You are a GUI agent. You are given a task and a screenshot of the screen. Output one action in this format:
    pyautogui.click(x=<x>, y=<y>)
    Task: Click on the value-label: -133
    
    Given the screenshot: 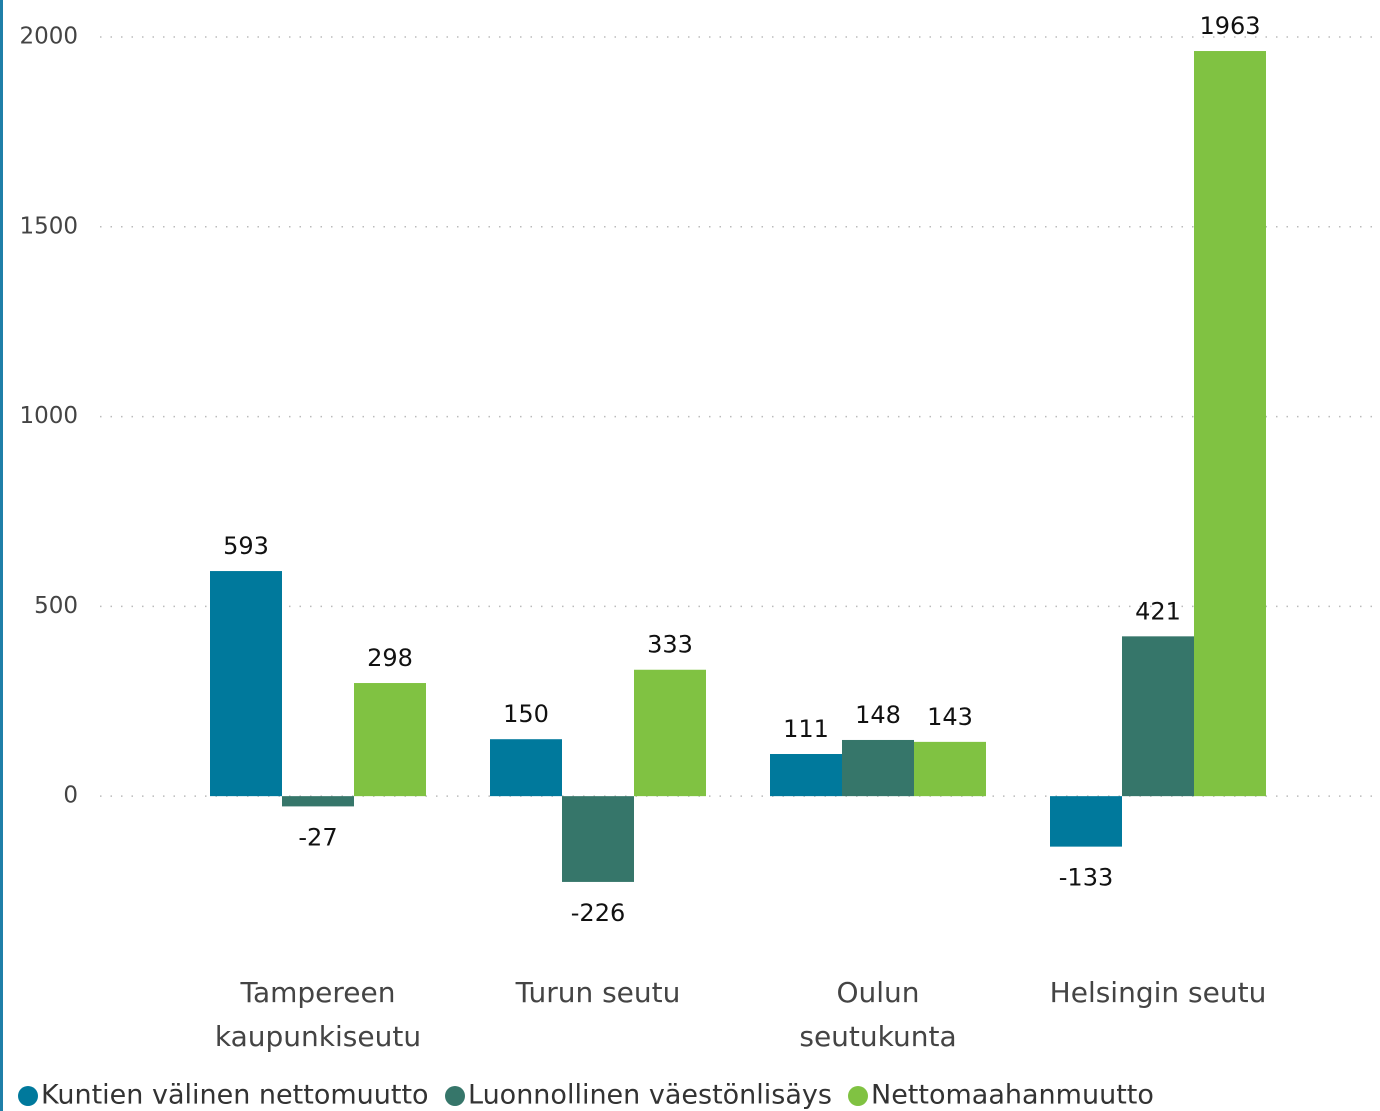 What is the action you would take?
    pyautogui.click(x=1086, y=878)
    